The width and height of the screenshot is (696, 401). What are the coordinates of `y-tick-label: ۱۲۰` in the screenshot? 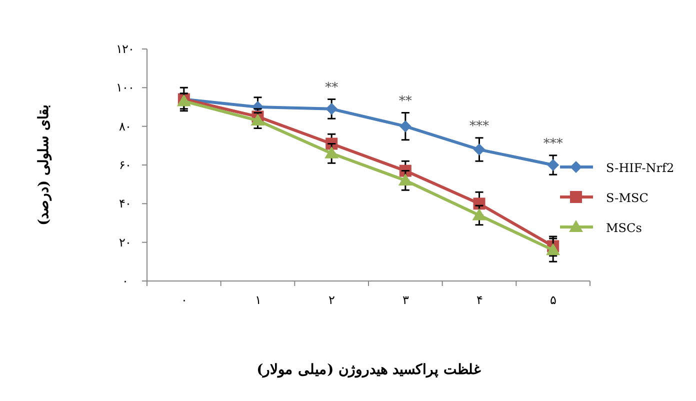 It's located at (125, 49).